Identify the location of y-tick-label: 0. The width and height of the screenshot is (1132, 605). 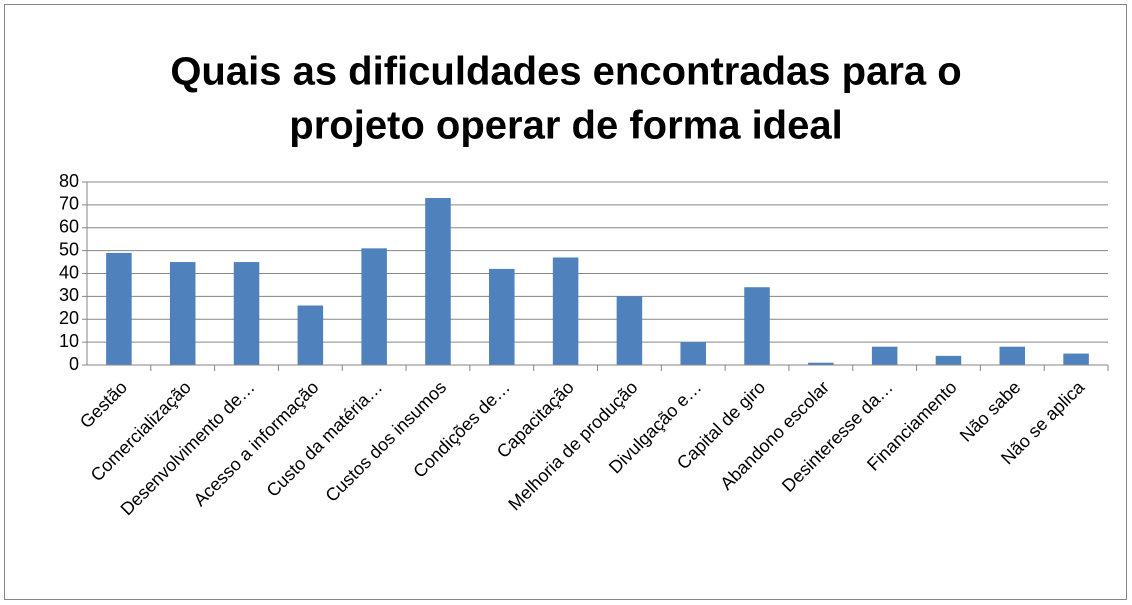
(74, 364).